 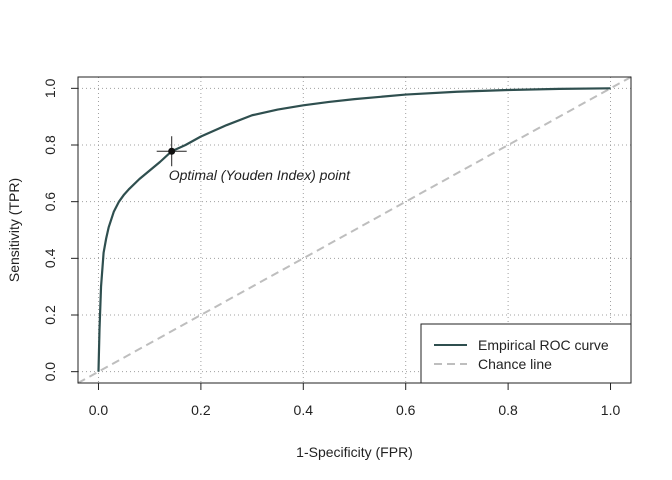 I want to click on legend-box, so click(x=526, y=353).